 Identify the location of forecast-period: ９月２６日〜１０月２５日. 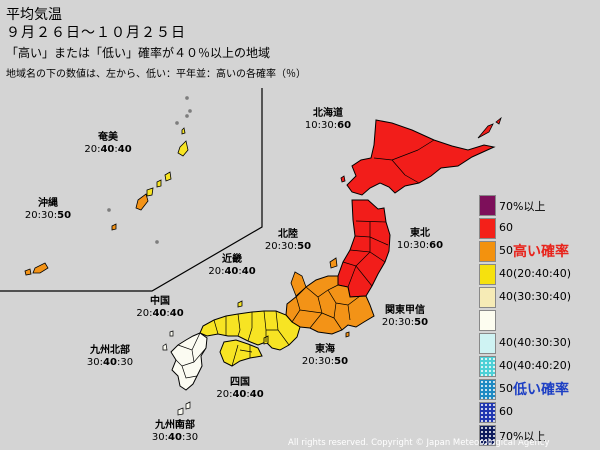
(96, 33).